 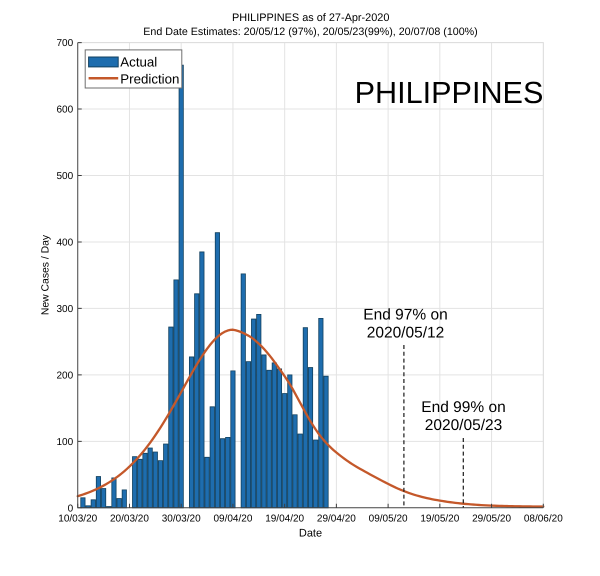 I want to click on svg-text: 300, so click(x=65, y=309).